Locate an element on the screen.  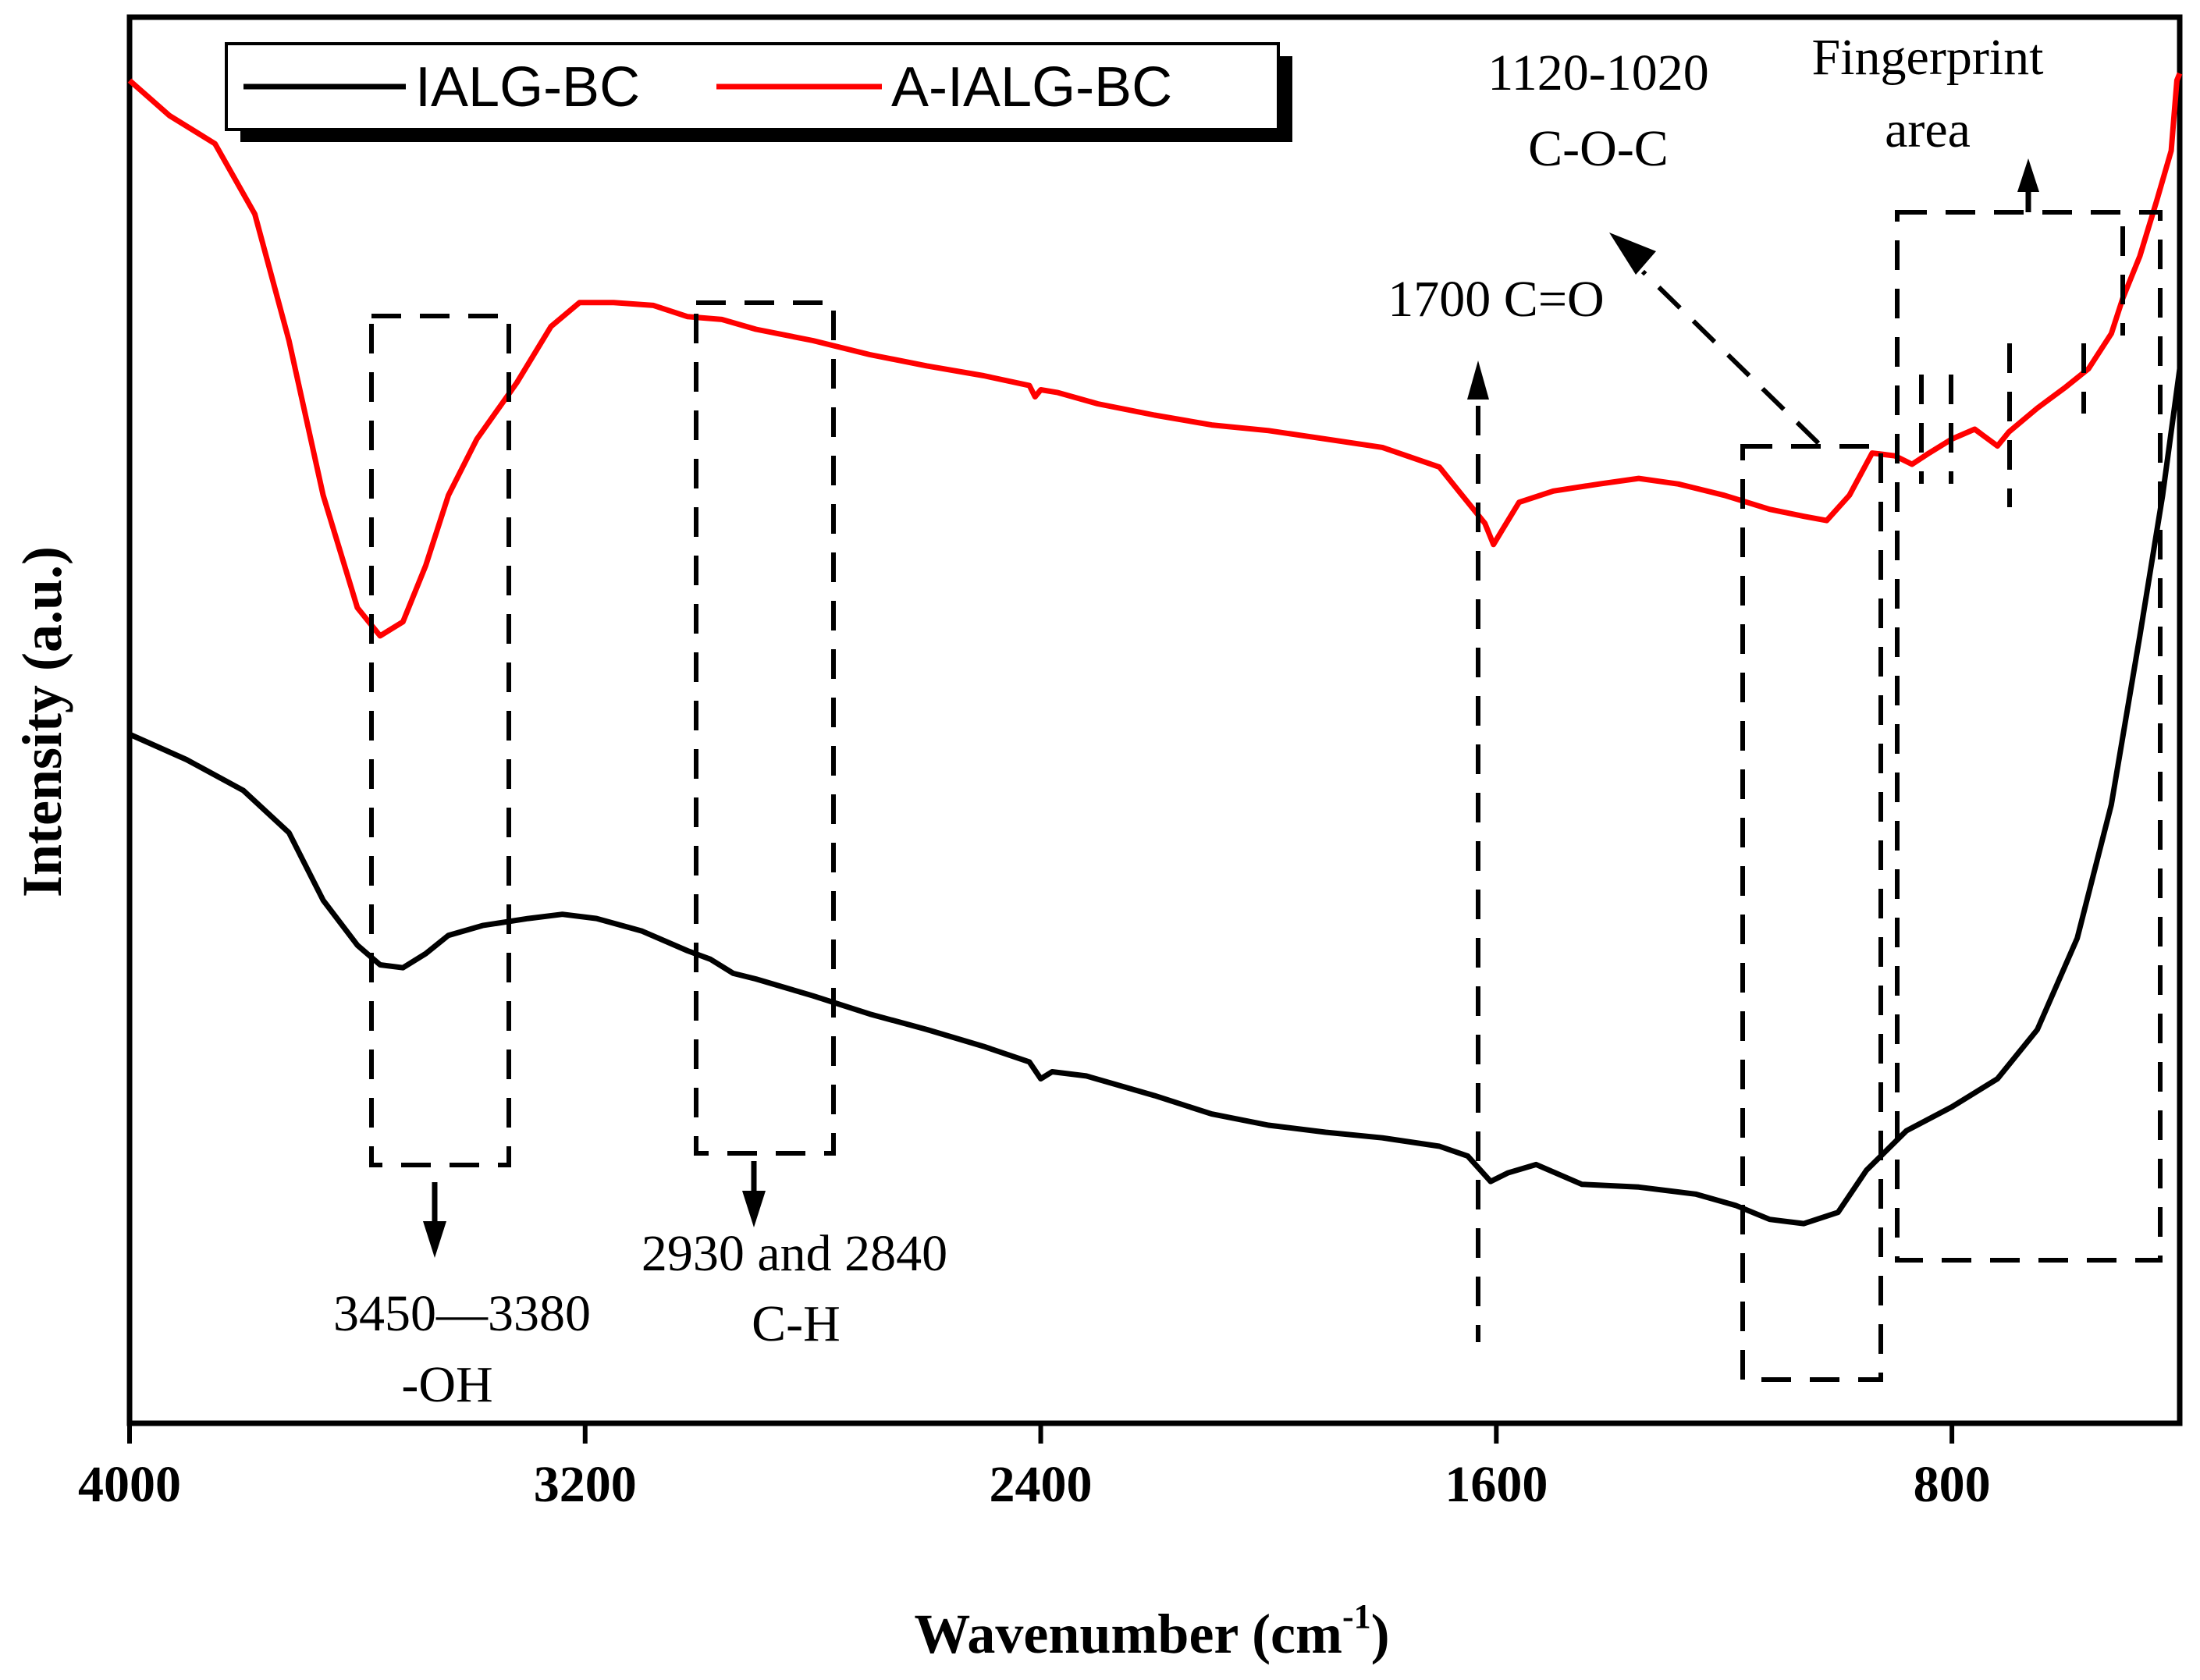
x-axis-title: Wavenumber (cm-1) is located at coordinates (1151, 1631).